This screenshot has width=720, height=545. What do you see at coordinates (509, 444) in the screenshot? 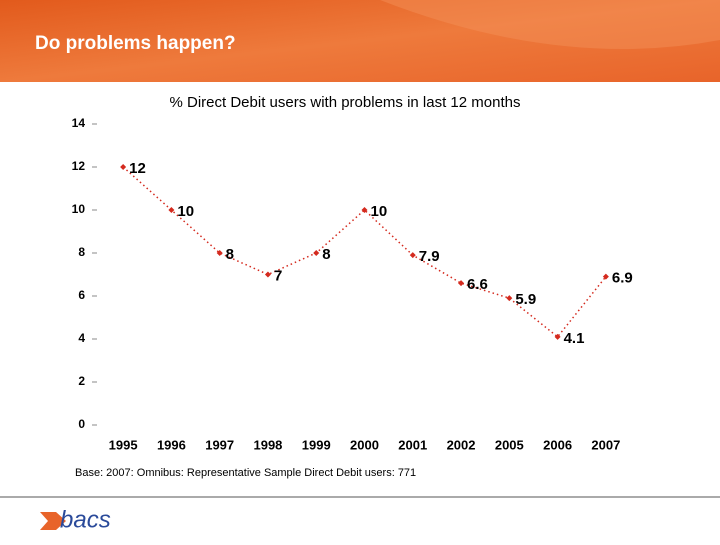
I see `x-tick-label: 2005` at bounding box center [509, 444].